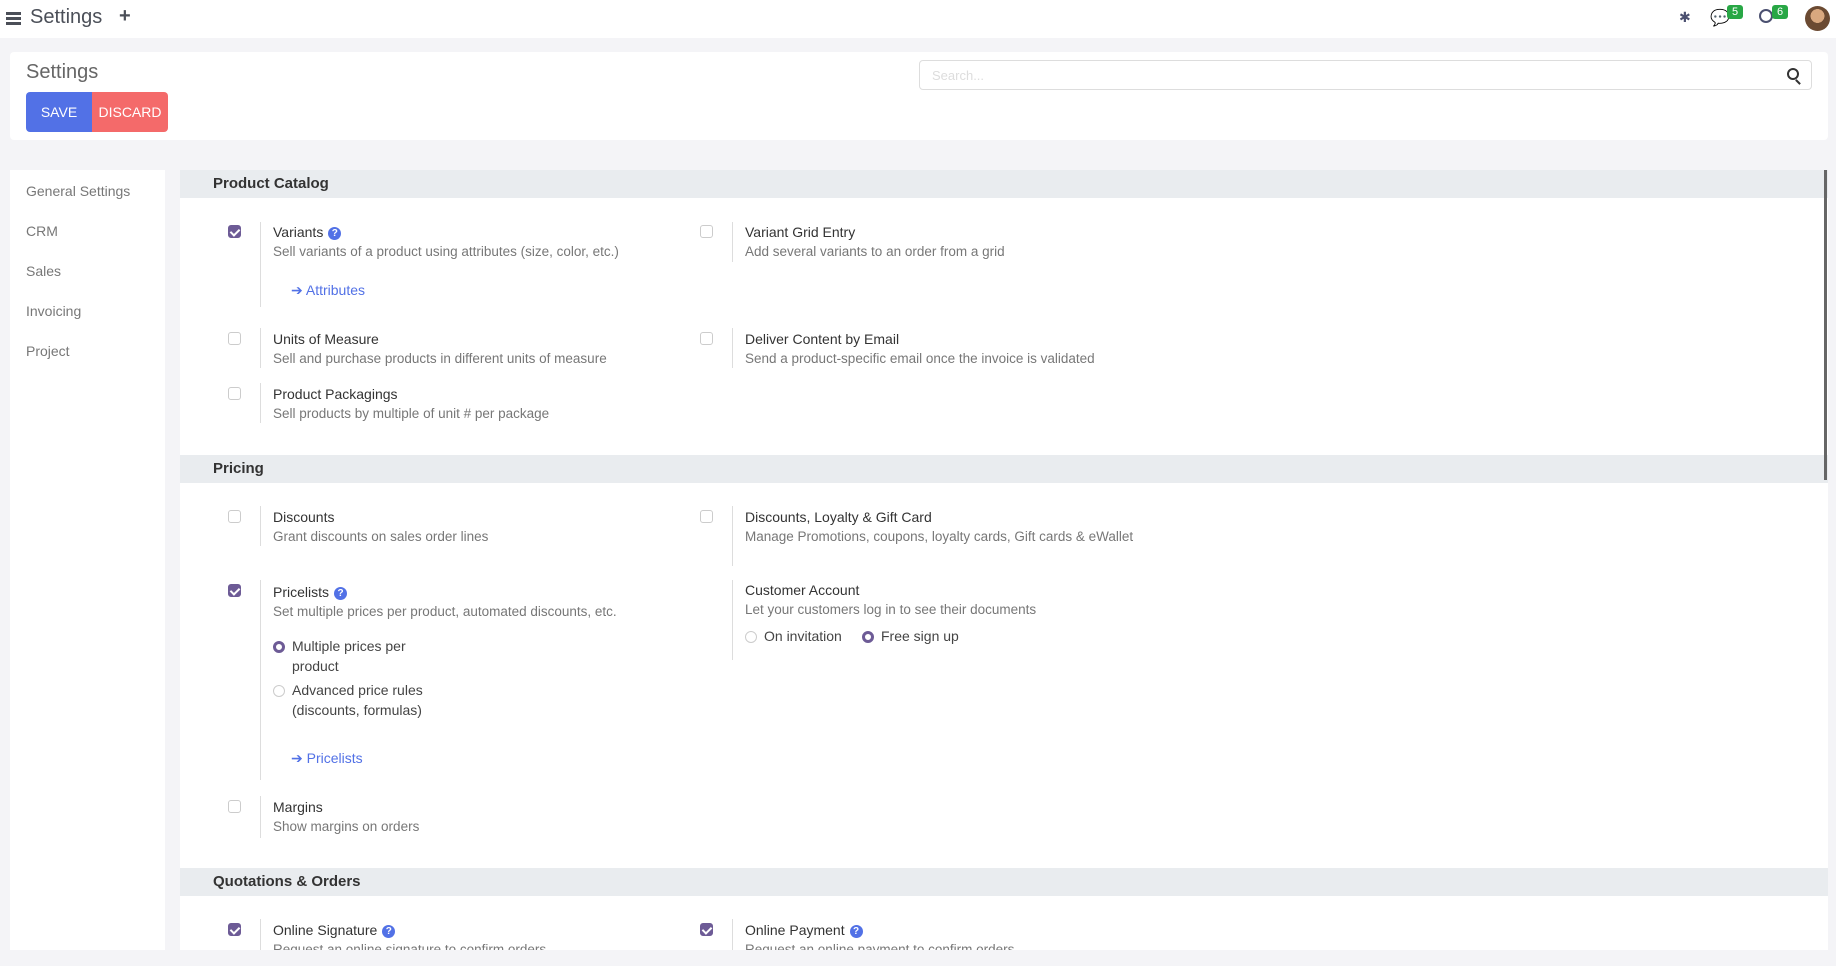 The width and height of the screenshot is (1836, 966). Describe the element at coordinates (327, 758) in the screenshot. I see `pricelists-link: ➔ Pricelists` at that location.